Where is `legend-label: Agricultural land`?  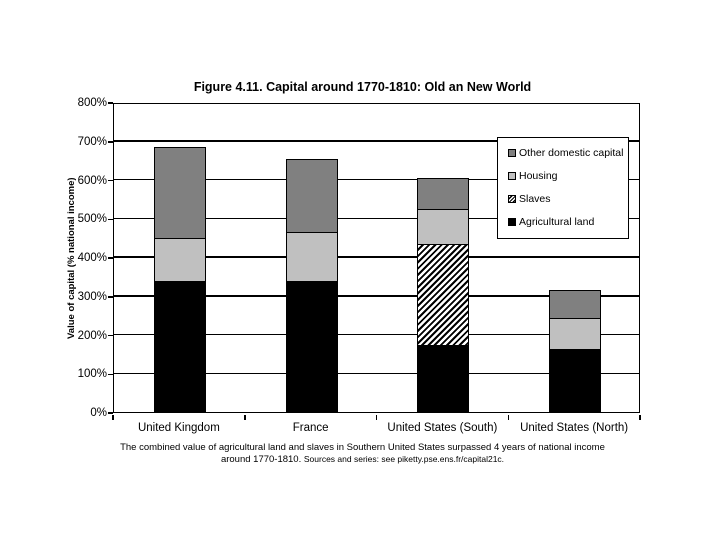 legend-label: Agricultural land is located at coordinates (557, 222).